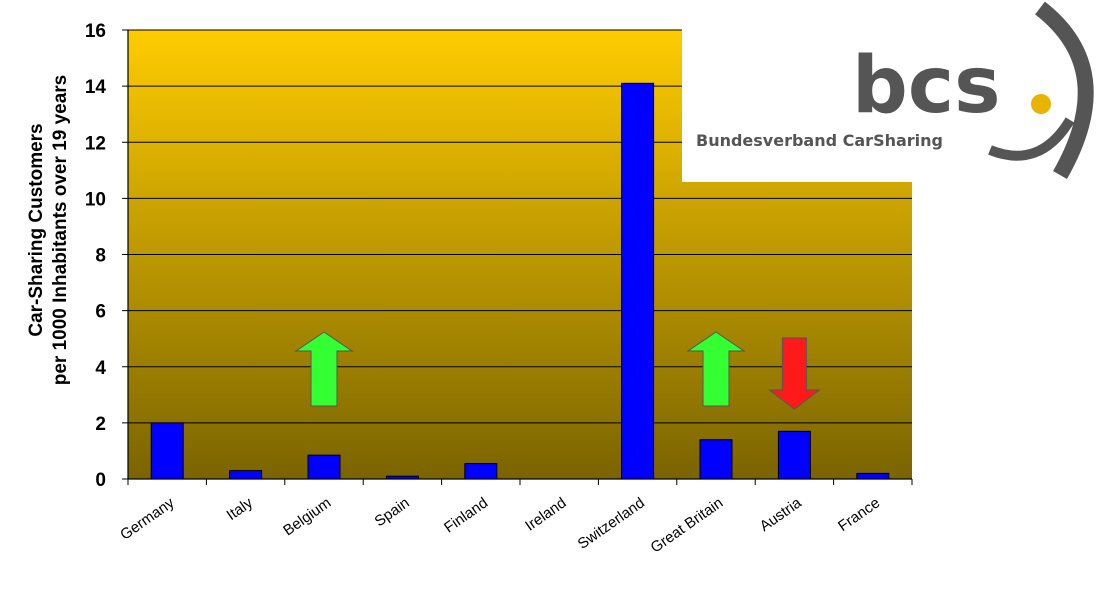 The width and height of the screenshot is (1113, 592). What do you see at coordinates (859, 514) in the screenshot?
I see `x-tick-label: France` at bounding box center [859, 514].